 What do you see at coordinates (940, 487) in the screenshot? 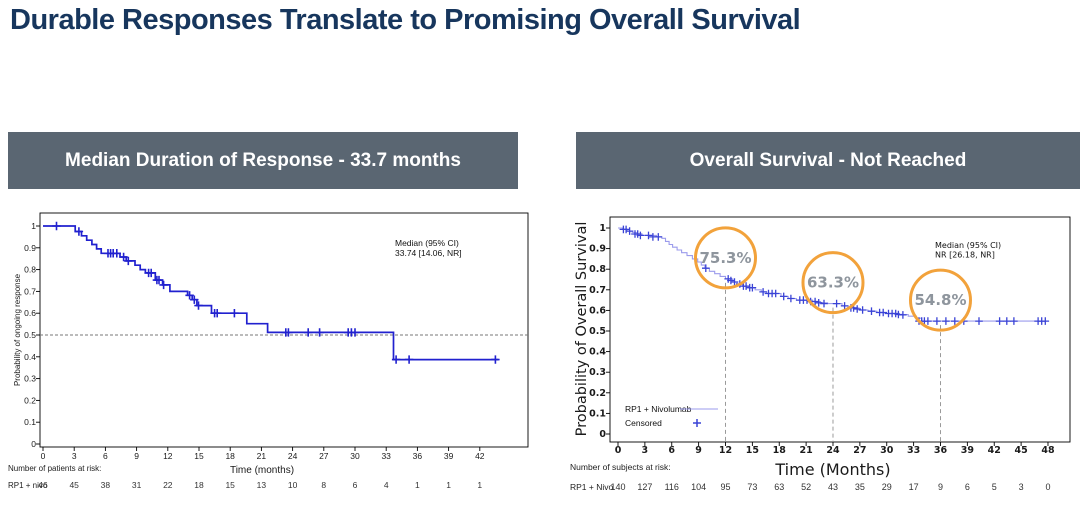
I see `svg-text: 9` at bounding box center [940, 487].